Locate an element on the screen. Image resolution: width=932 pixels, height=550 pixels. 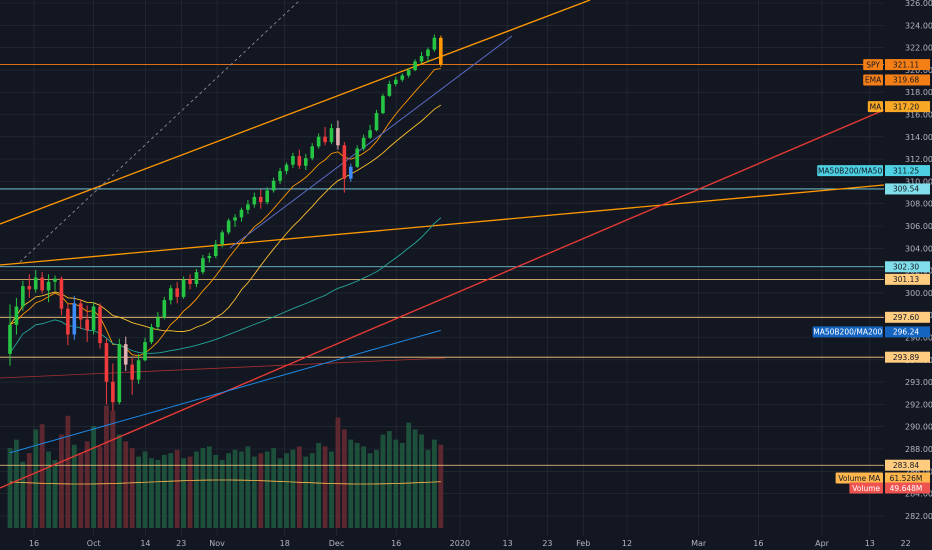
tag-value: 283.84 is located at coordinates (906, 465).